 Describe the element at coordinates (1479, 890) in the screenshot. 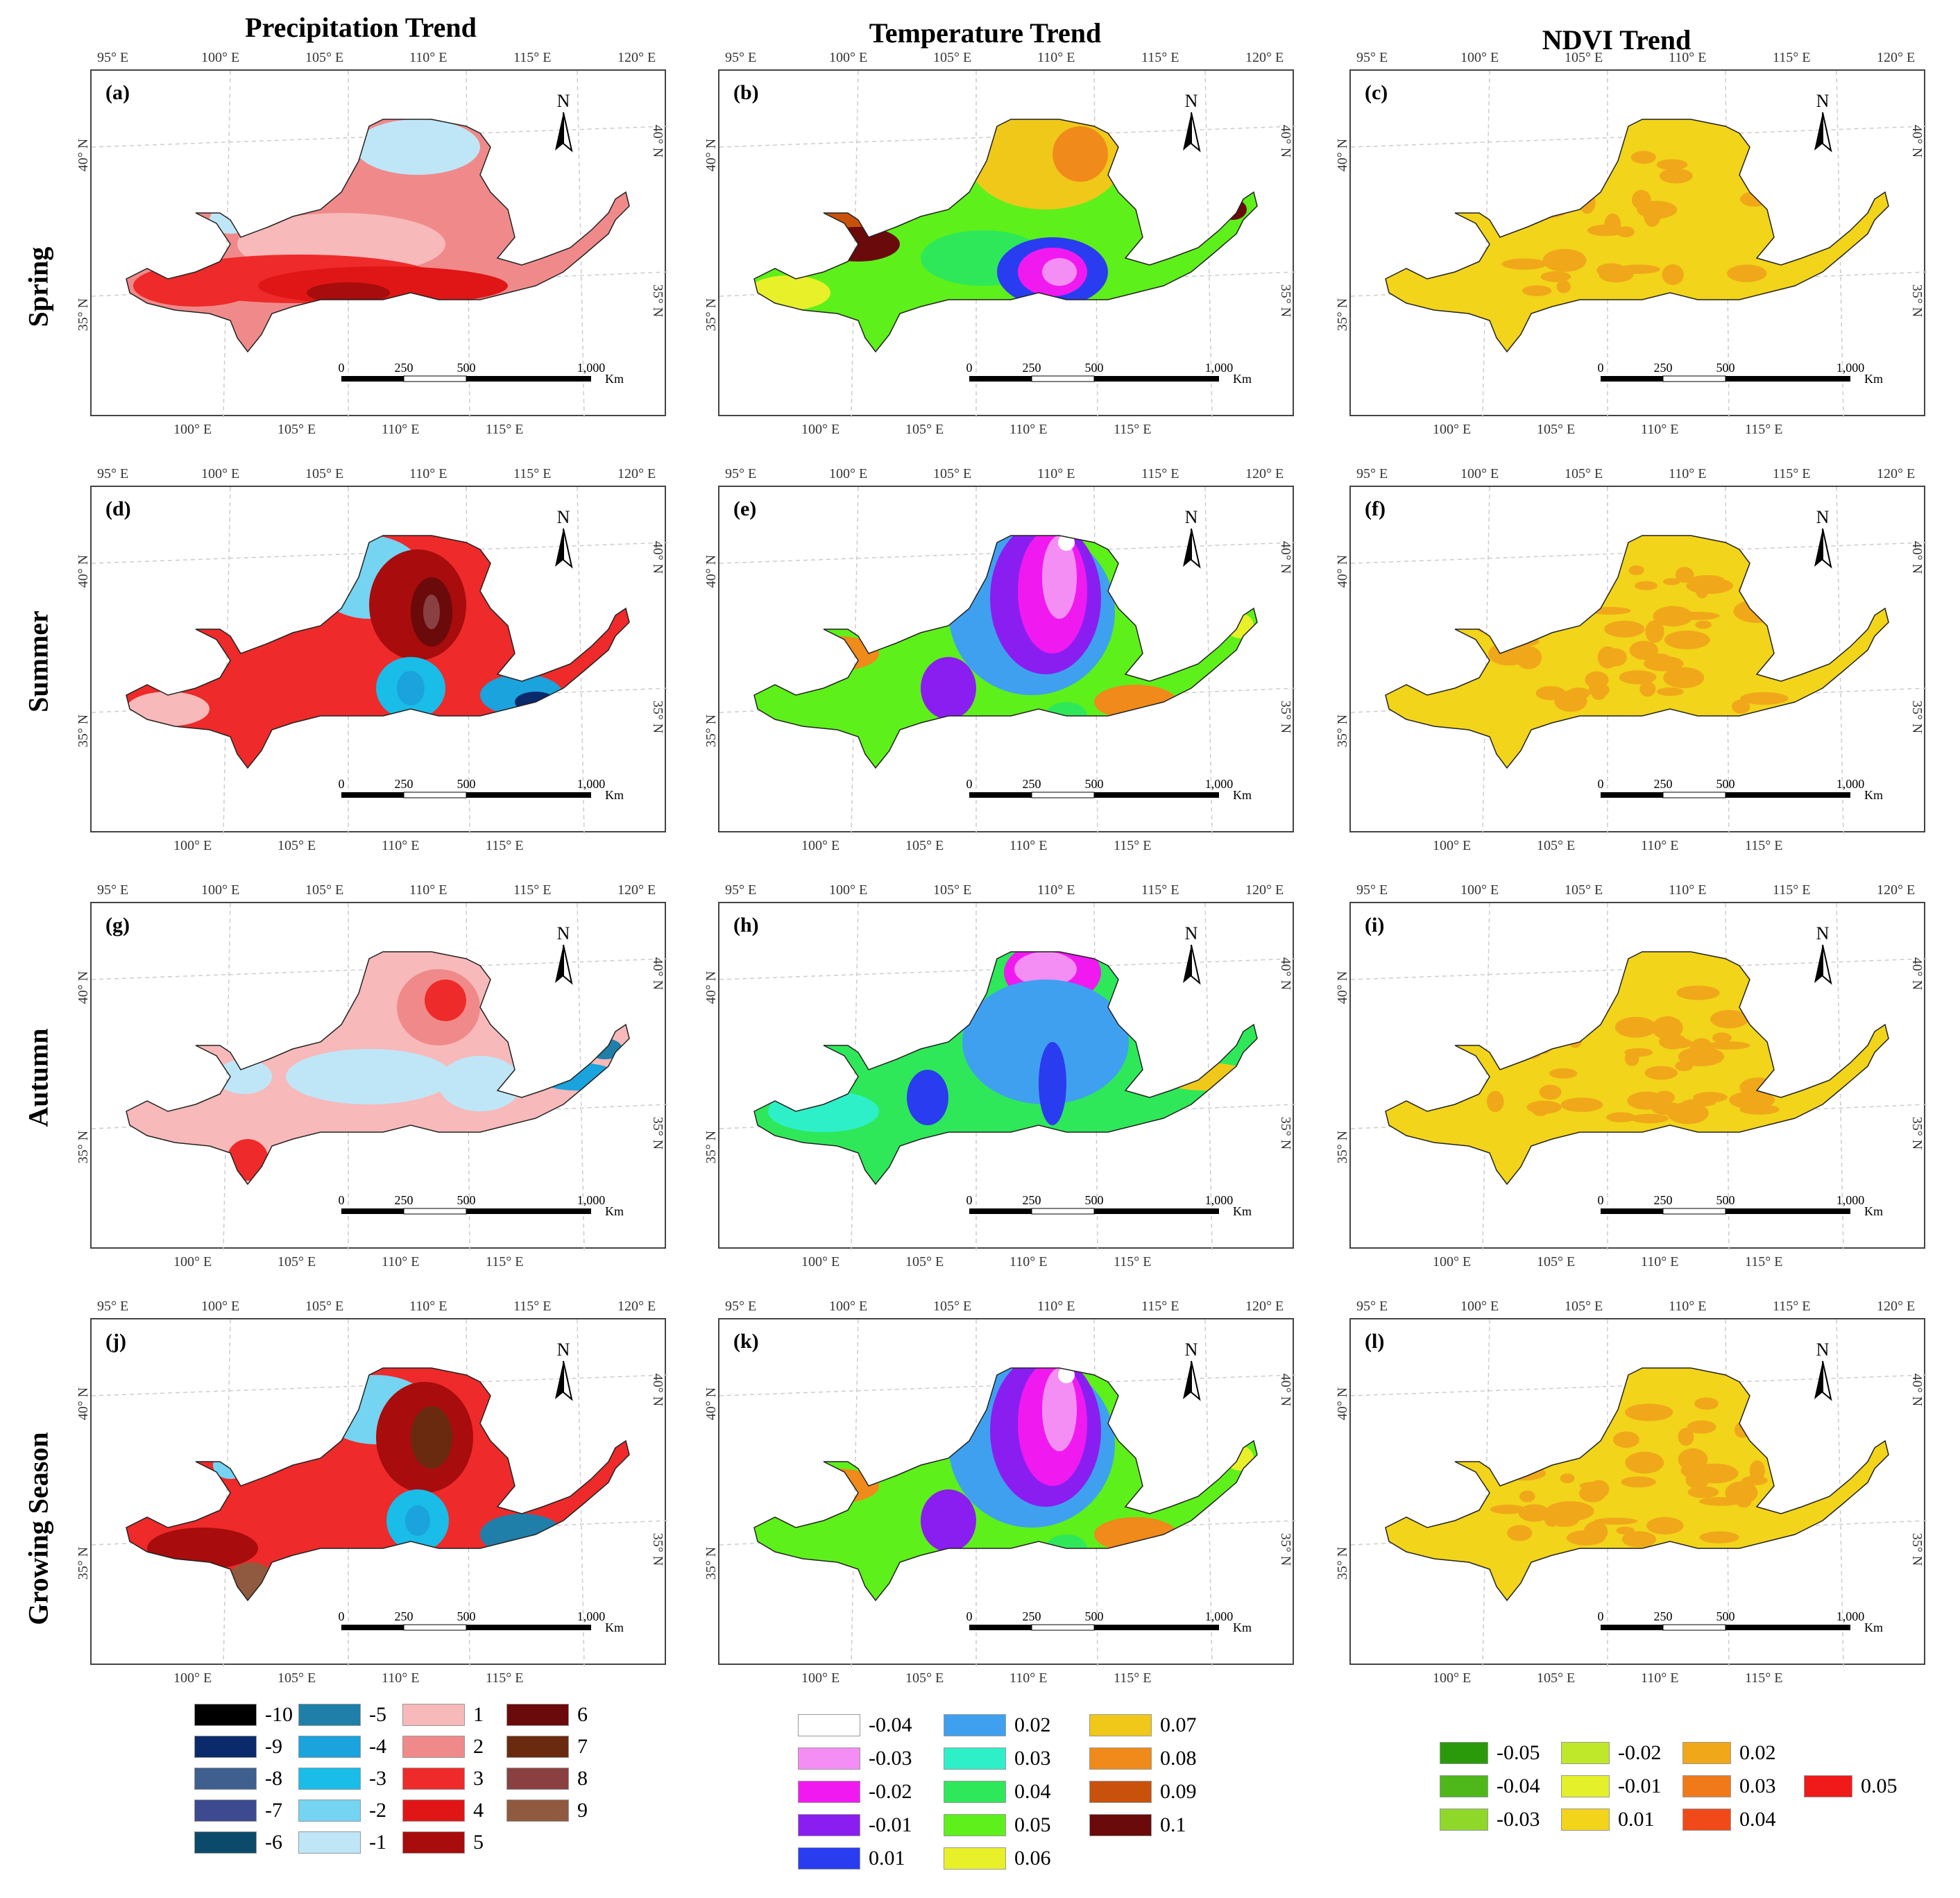

I see `lon-tick-top: 100° E` at that location.